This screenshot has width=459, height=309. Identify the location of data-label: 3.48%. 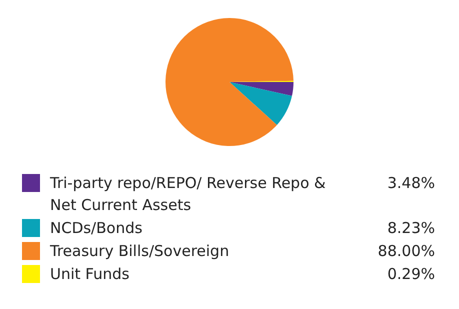
(411, 183).